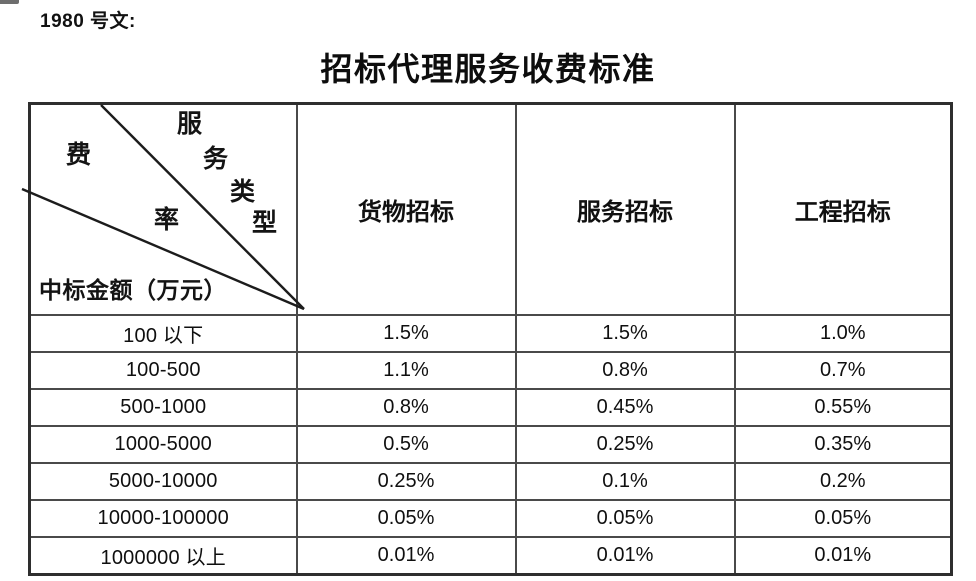 This screenshot has width=976, height=581. I want to click on service-type-char: 服, so click(190, 124).